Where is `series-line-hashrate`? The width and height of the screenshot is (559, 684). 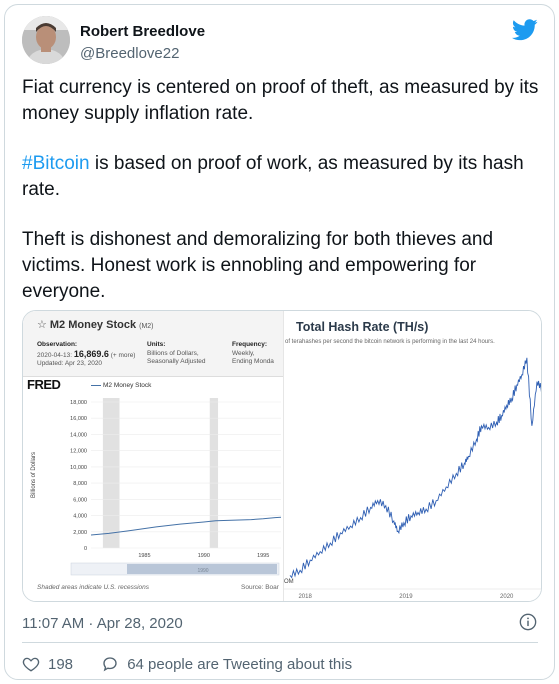
series-line-hashrate is located at coordinates (415, 468).